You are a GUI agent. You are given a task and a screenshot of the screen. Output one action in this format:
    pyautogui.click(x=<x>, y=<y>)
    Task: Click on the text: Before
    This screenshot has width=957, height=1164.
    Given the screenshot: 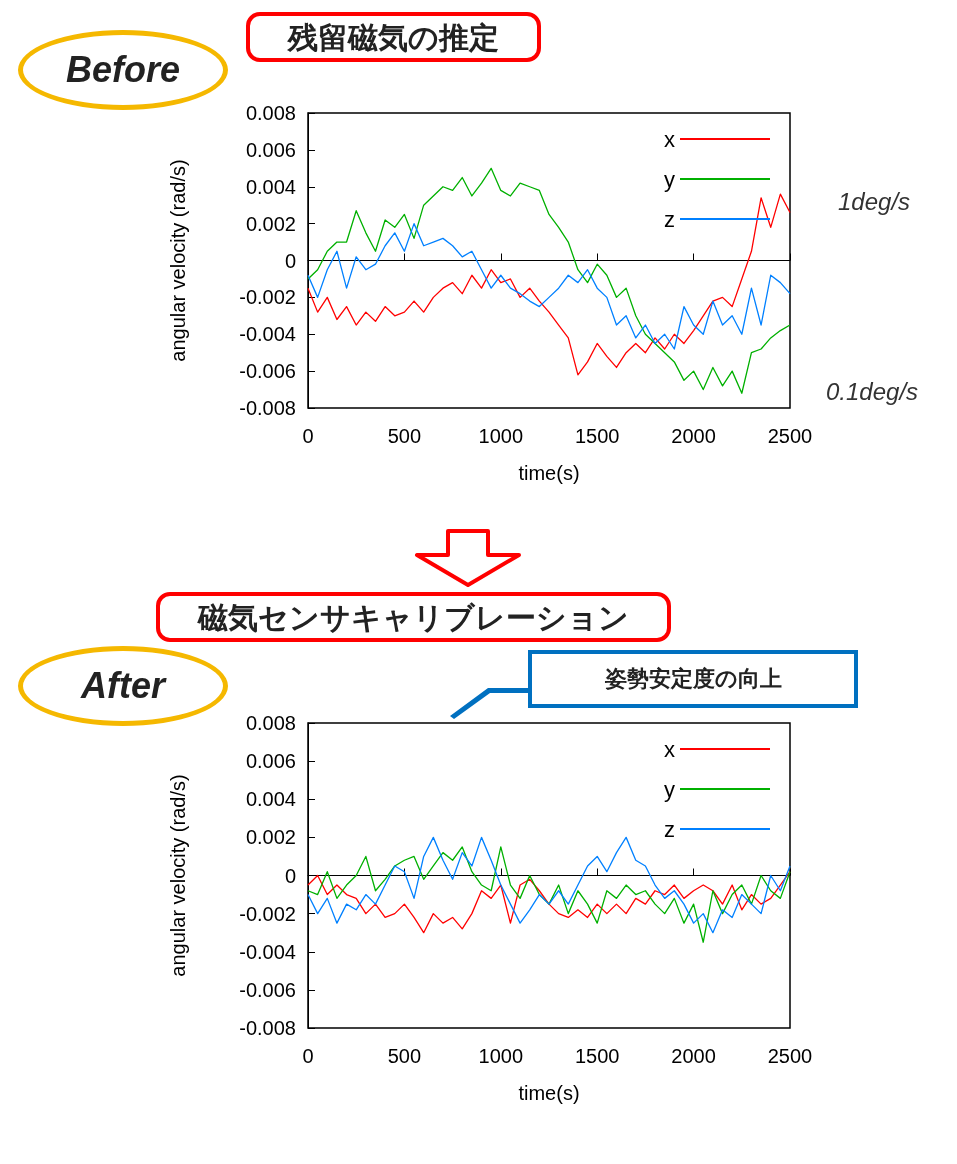 What is the action you would take?
    pyautogui.click(x=123, y=70)
    